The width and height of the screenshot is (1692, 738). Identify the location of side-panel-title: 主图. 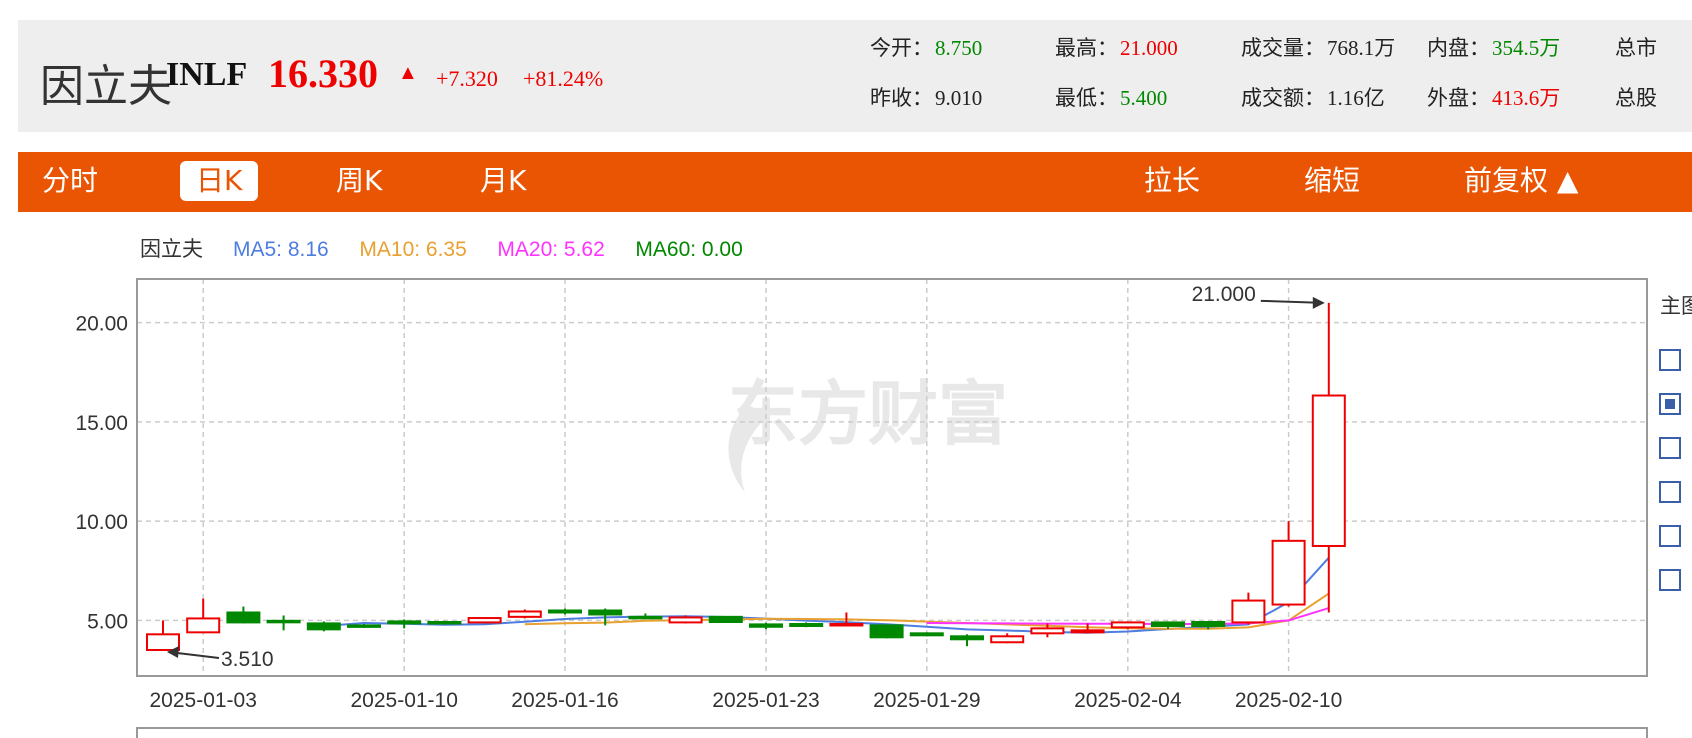
(1676, 306).